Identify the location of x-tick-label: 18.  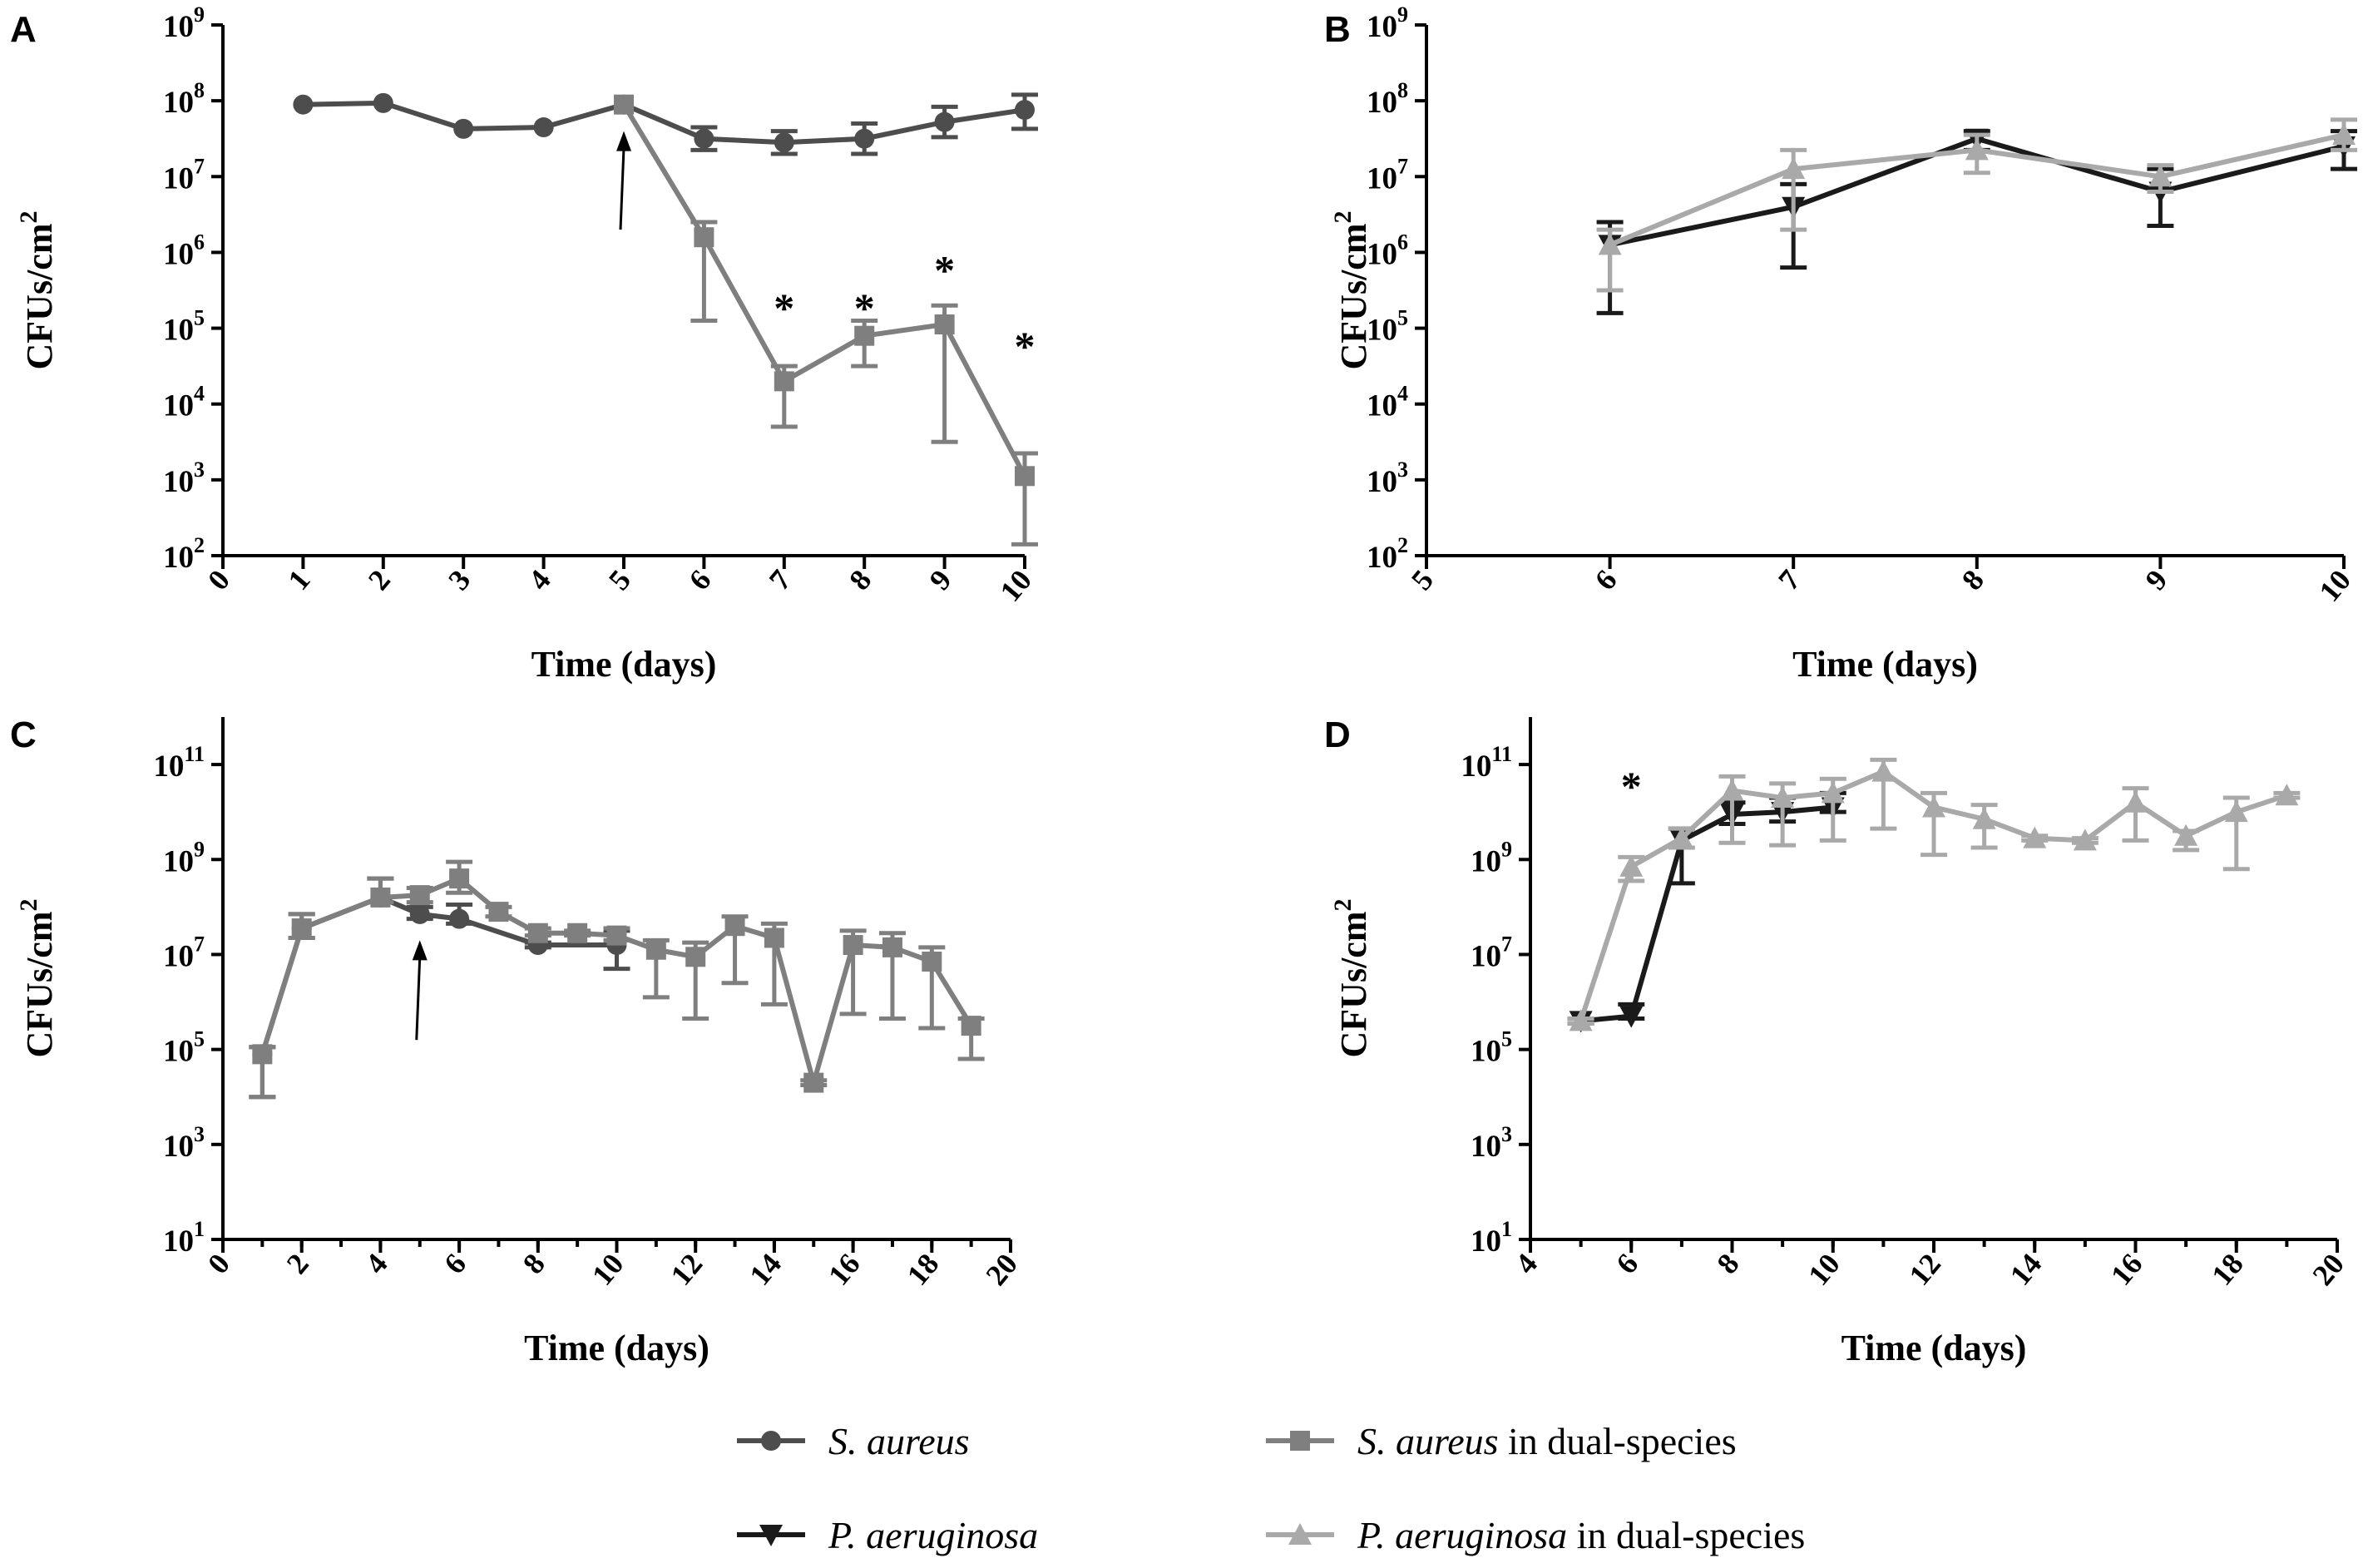
(2227, 1269).